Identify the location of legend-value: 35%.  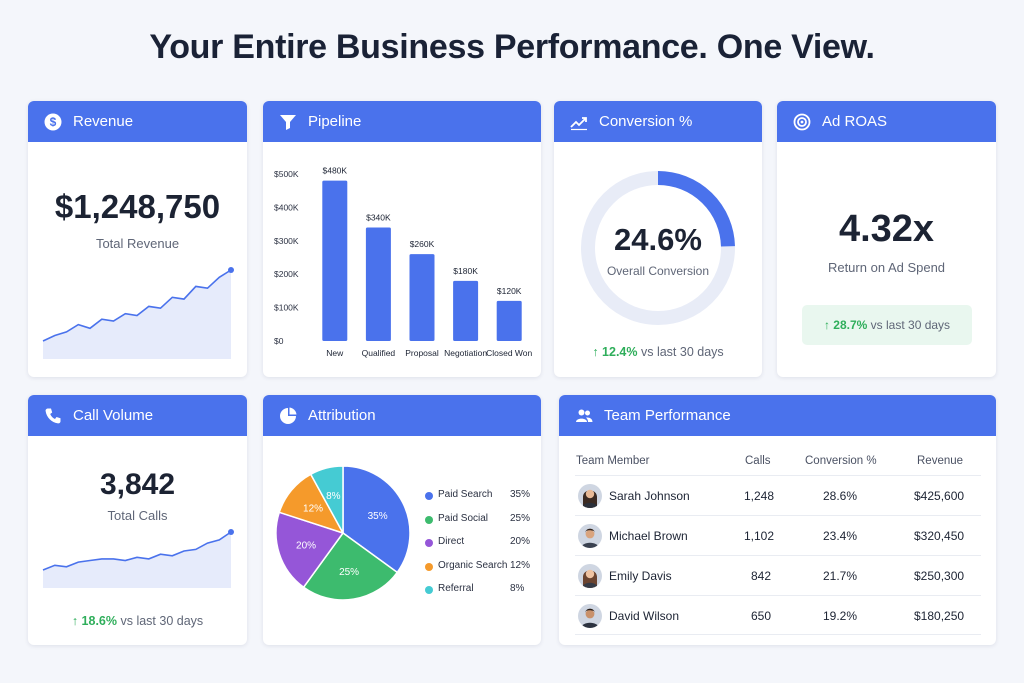
(520, 494).